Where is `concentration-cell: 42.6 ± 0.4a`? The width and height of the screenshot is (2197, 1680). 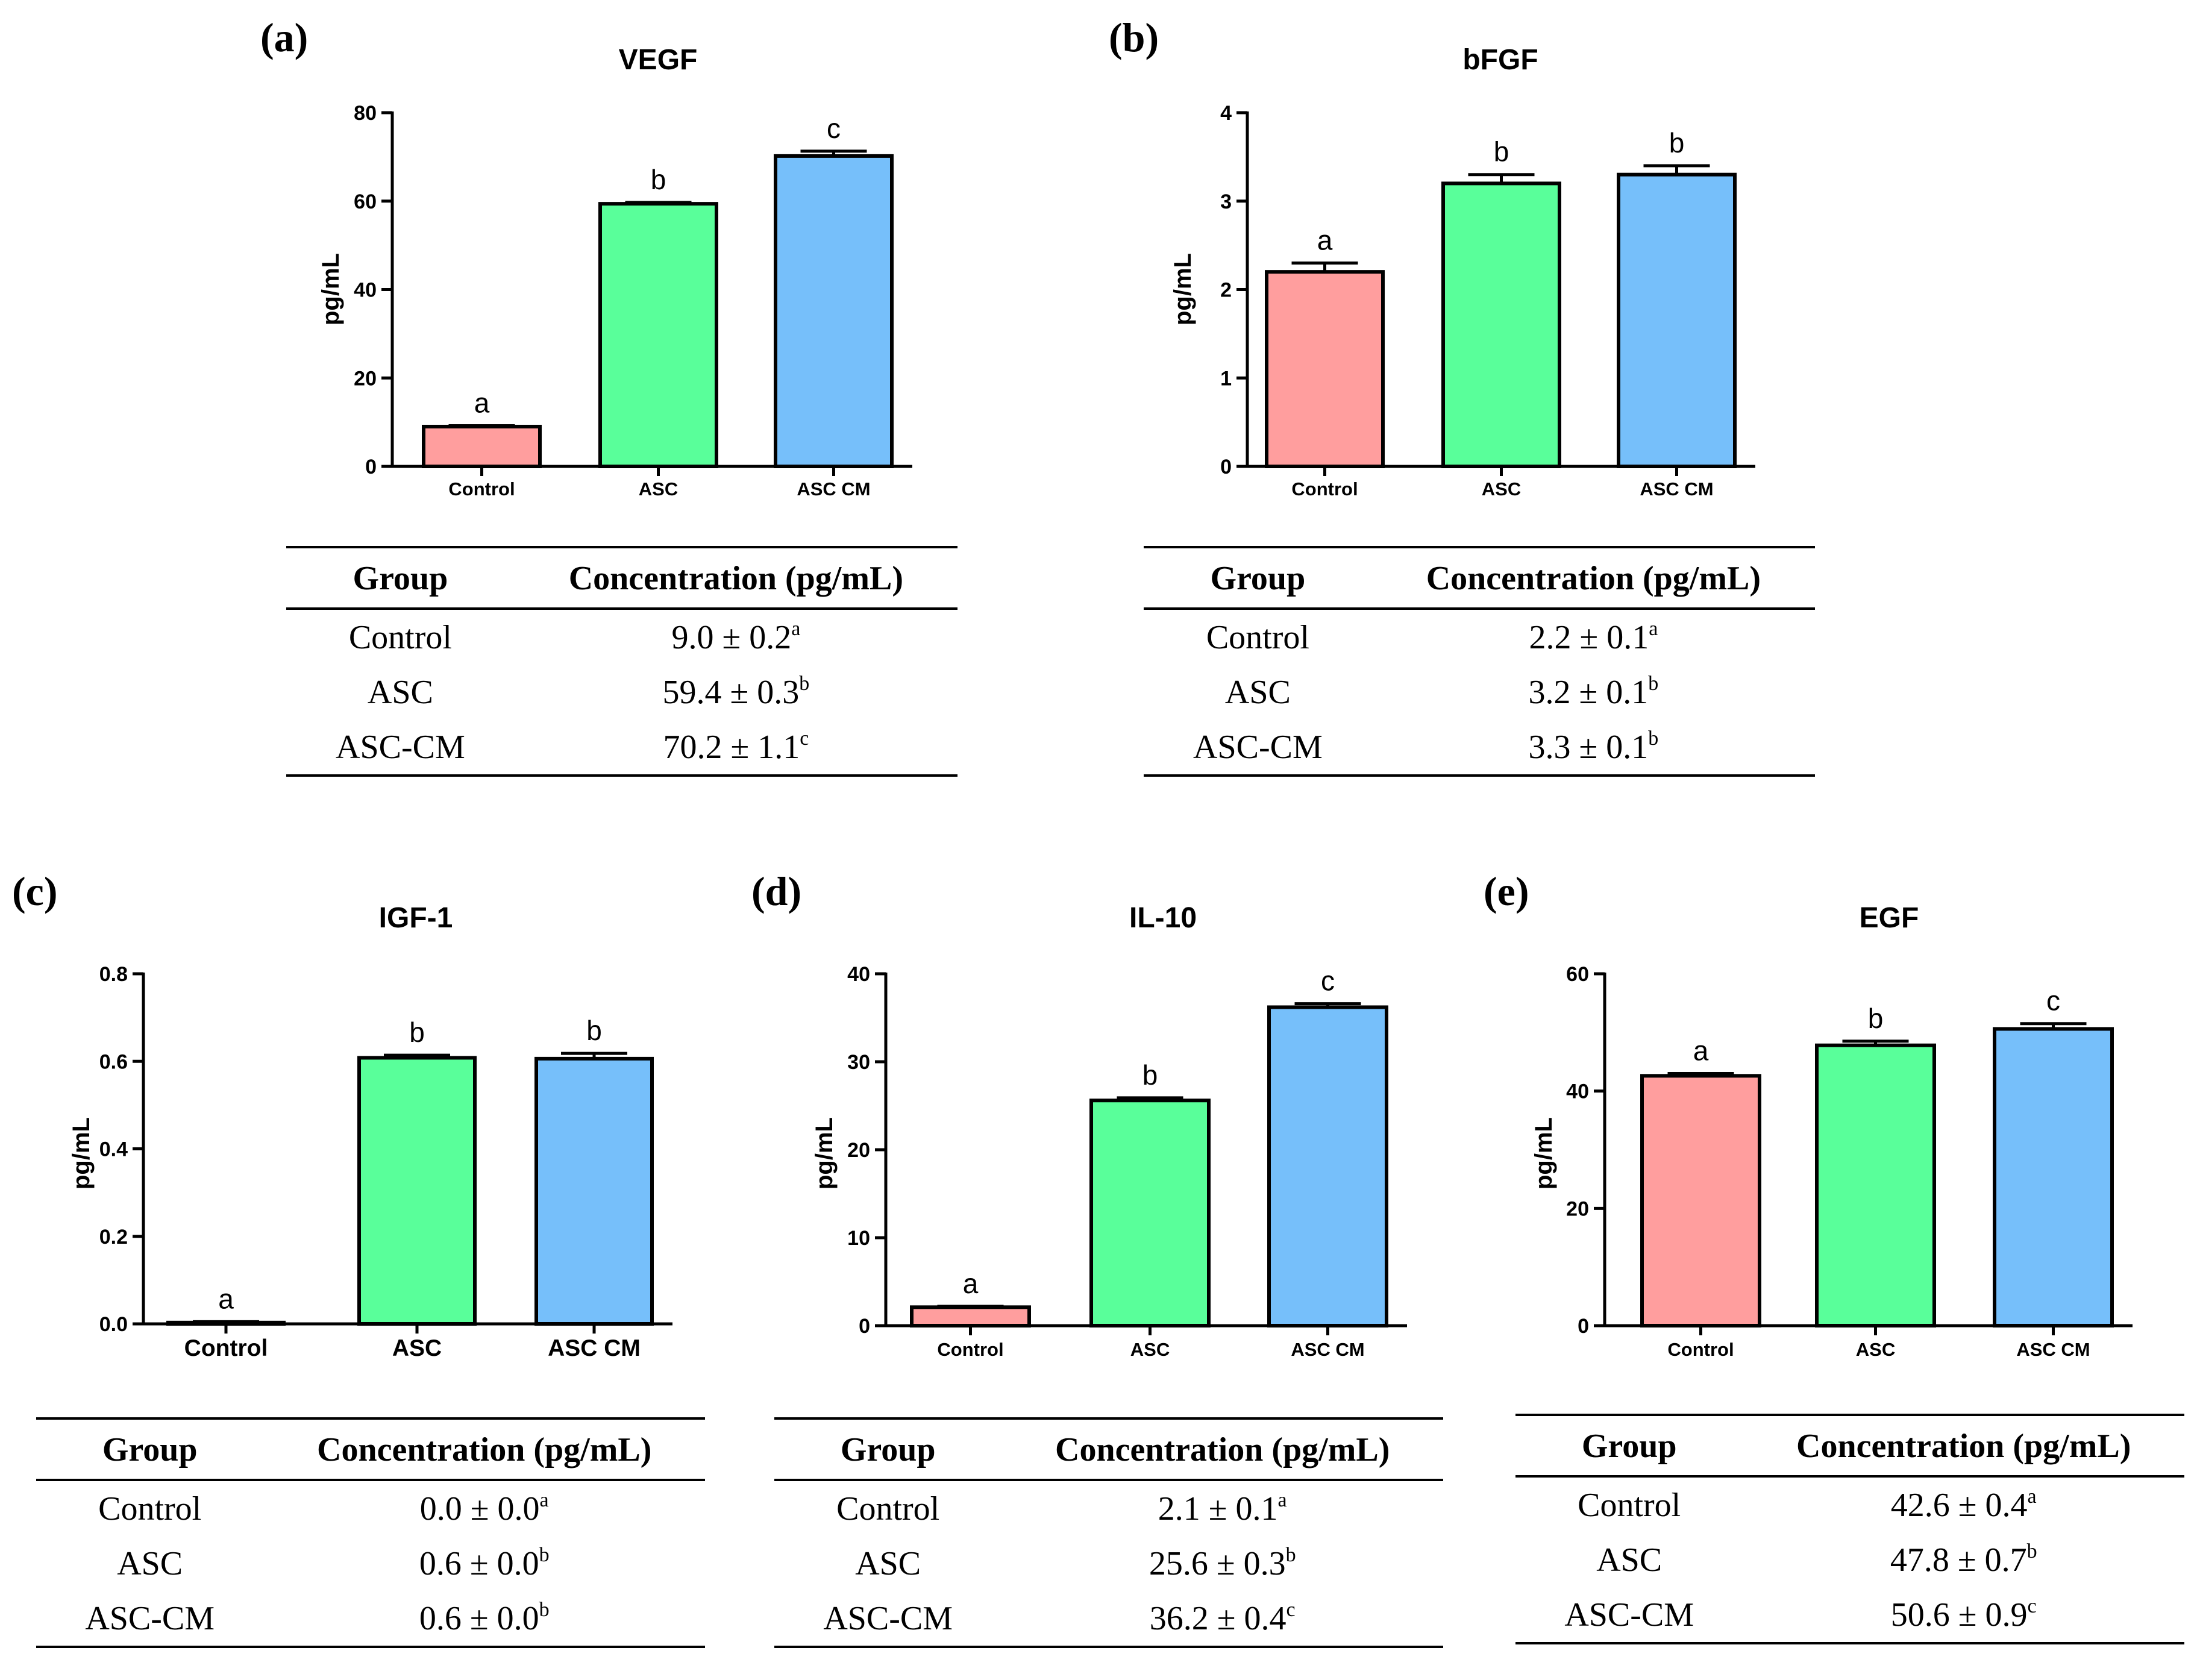
concentration-cell: 42.6 ± 0.4a is located at coordinates (1964, 1504).